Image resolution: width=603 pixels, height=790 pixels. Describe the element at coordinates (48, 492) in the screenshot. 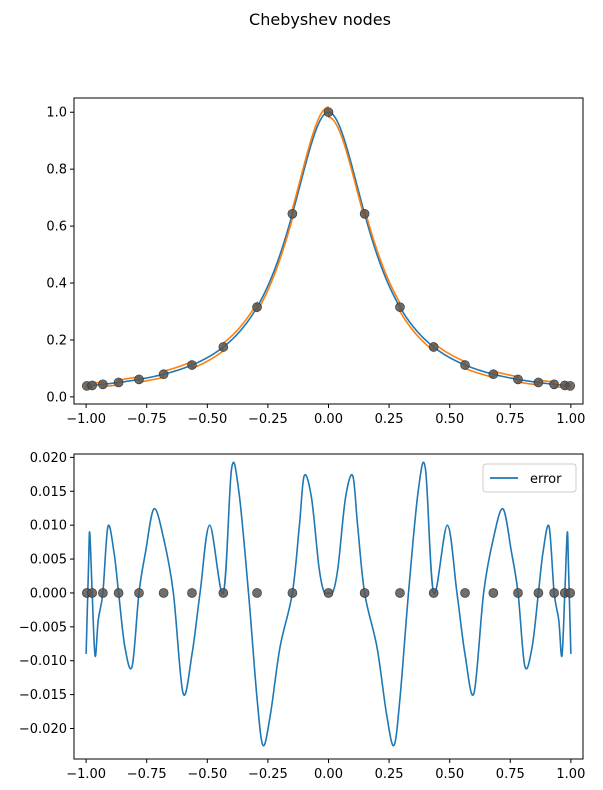

I see `y-tick-label: 0.015` at that location.